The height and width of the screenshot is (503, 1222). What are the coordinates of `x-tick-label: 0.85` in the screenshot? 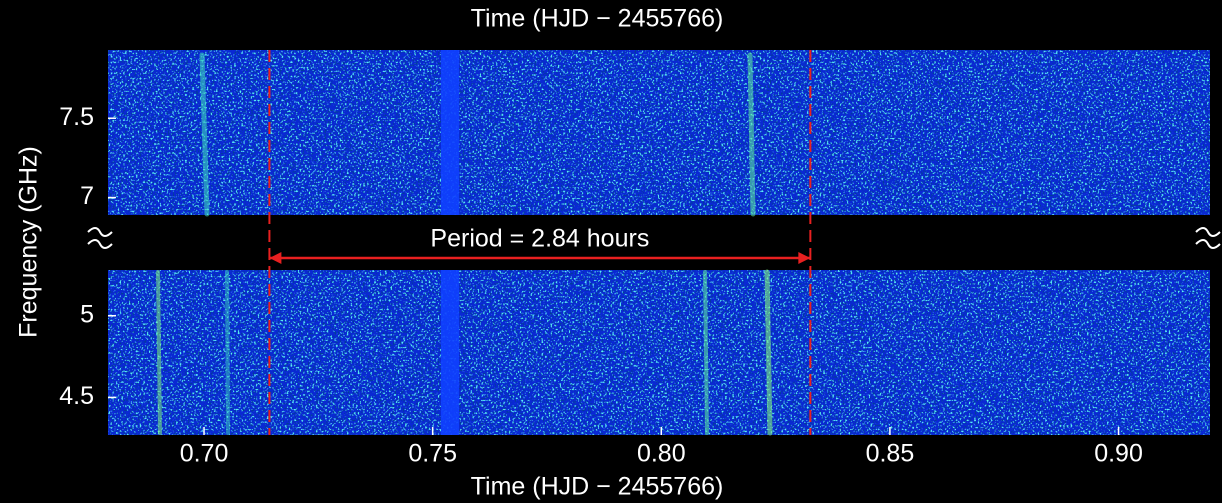 It's located at (890, 454).